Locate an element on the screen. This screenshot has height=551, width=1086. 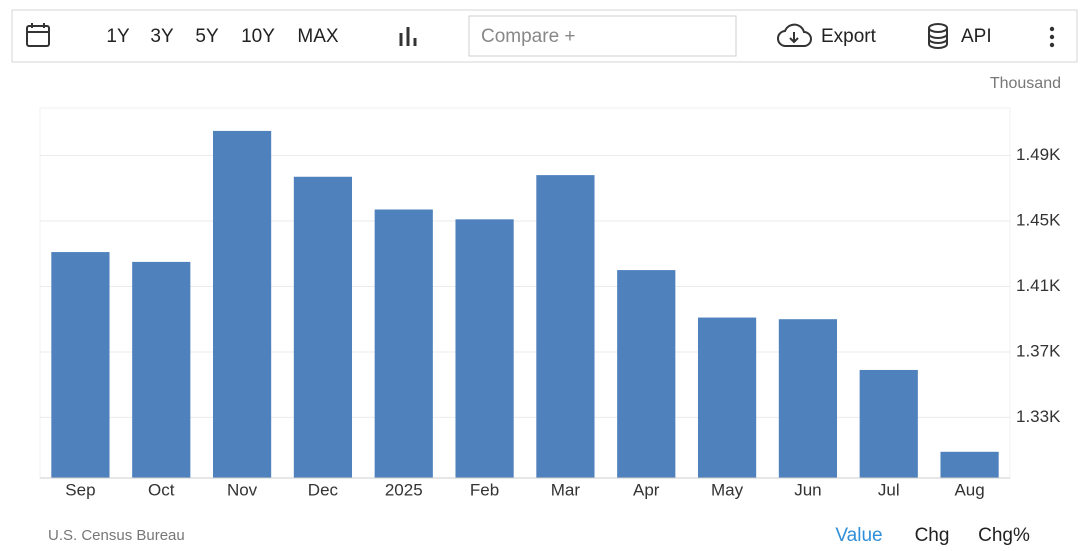
range-button: 3Y is located at coordinates (162, 36).